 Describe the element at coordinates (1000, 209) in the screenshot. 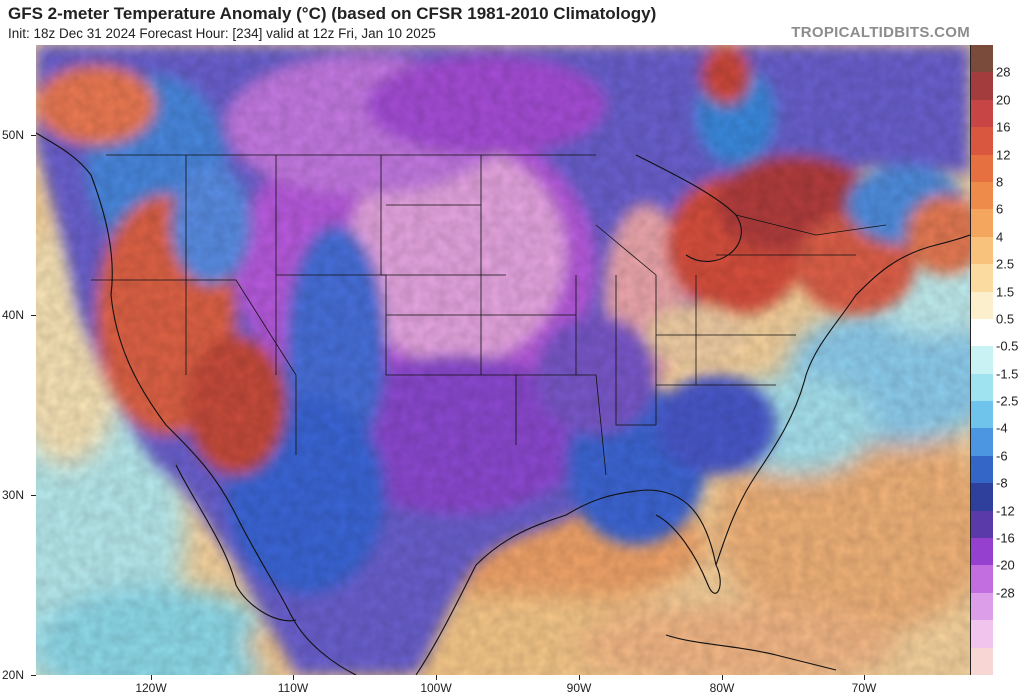

I see `colorbar-label: 6` at that location.